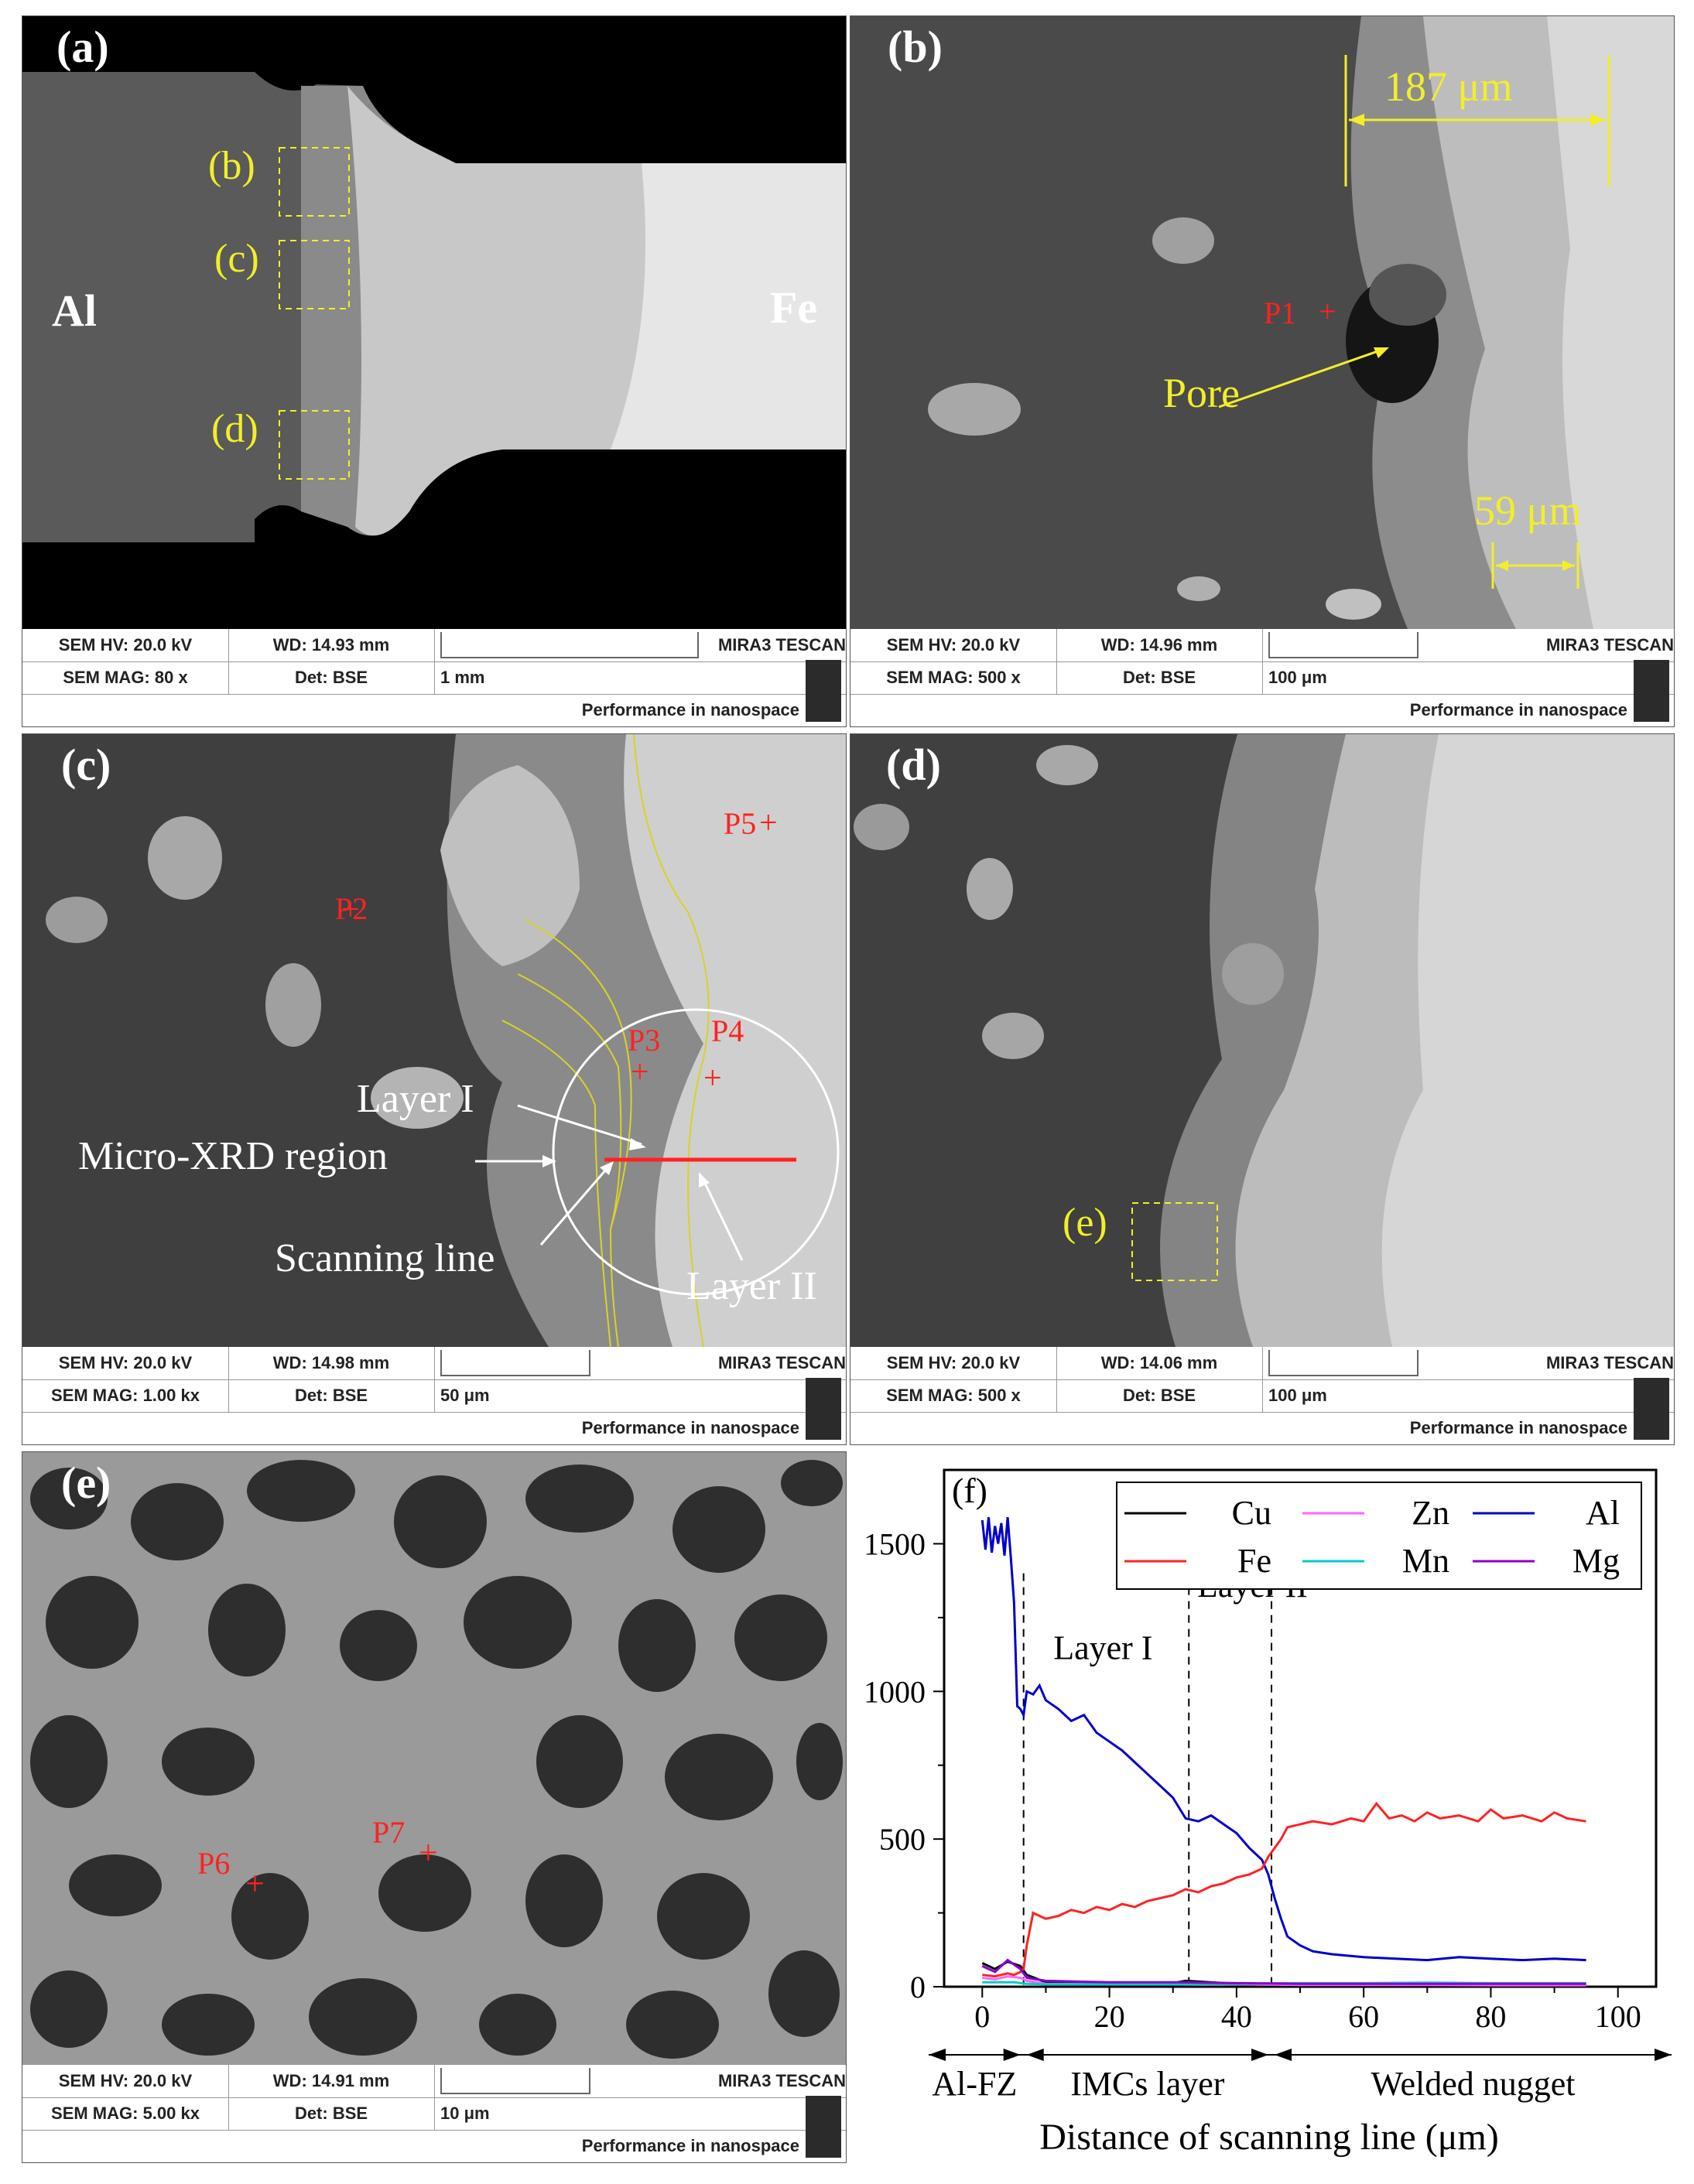 The image size is (1694, 2184). I want to click on sem-image-c: + + + +, so click(434, 1040).